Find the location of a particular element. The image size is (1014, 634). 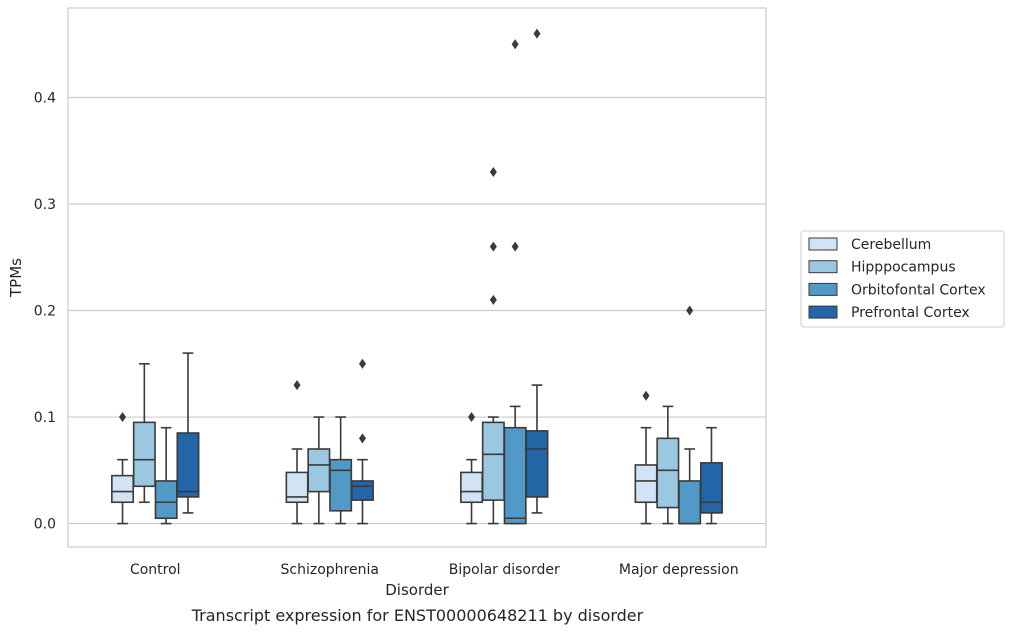

legend-label: Prefrontal Cortex is located at coordinates (910, 313).